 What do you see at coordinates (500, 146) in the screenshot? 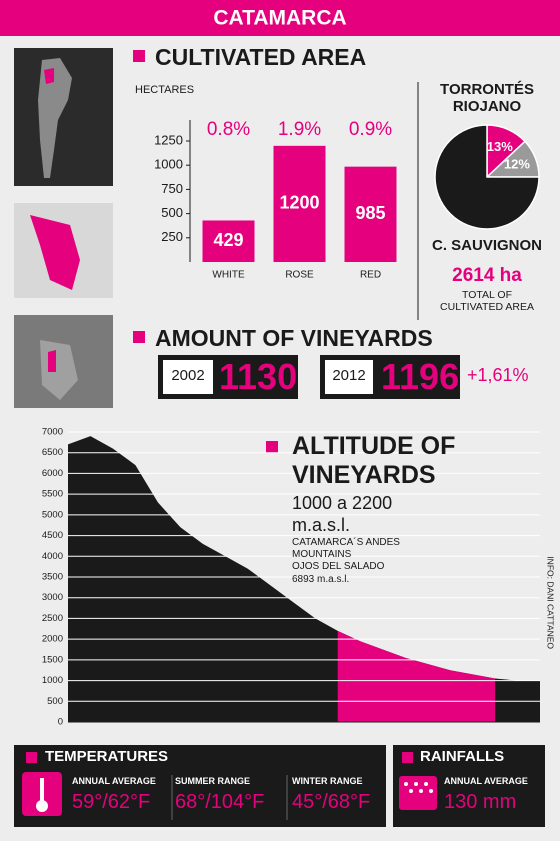
I see `slice-label: 13%` at bounding box center [500, 146].